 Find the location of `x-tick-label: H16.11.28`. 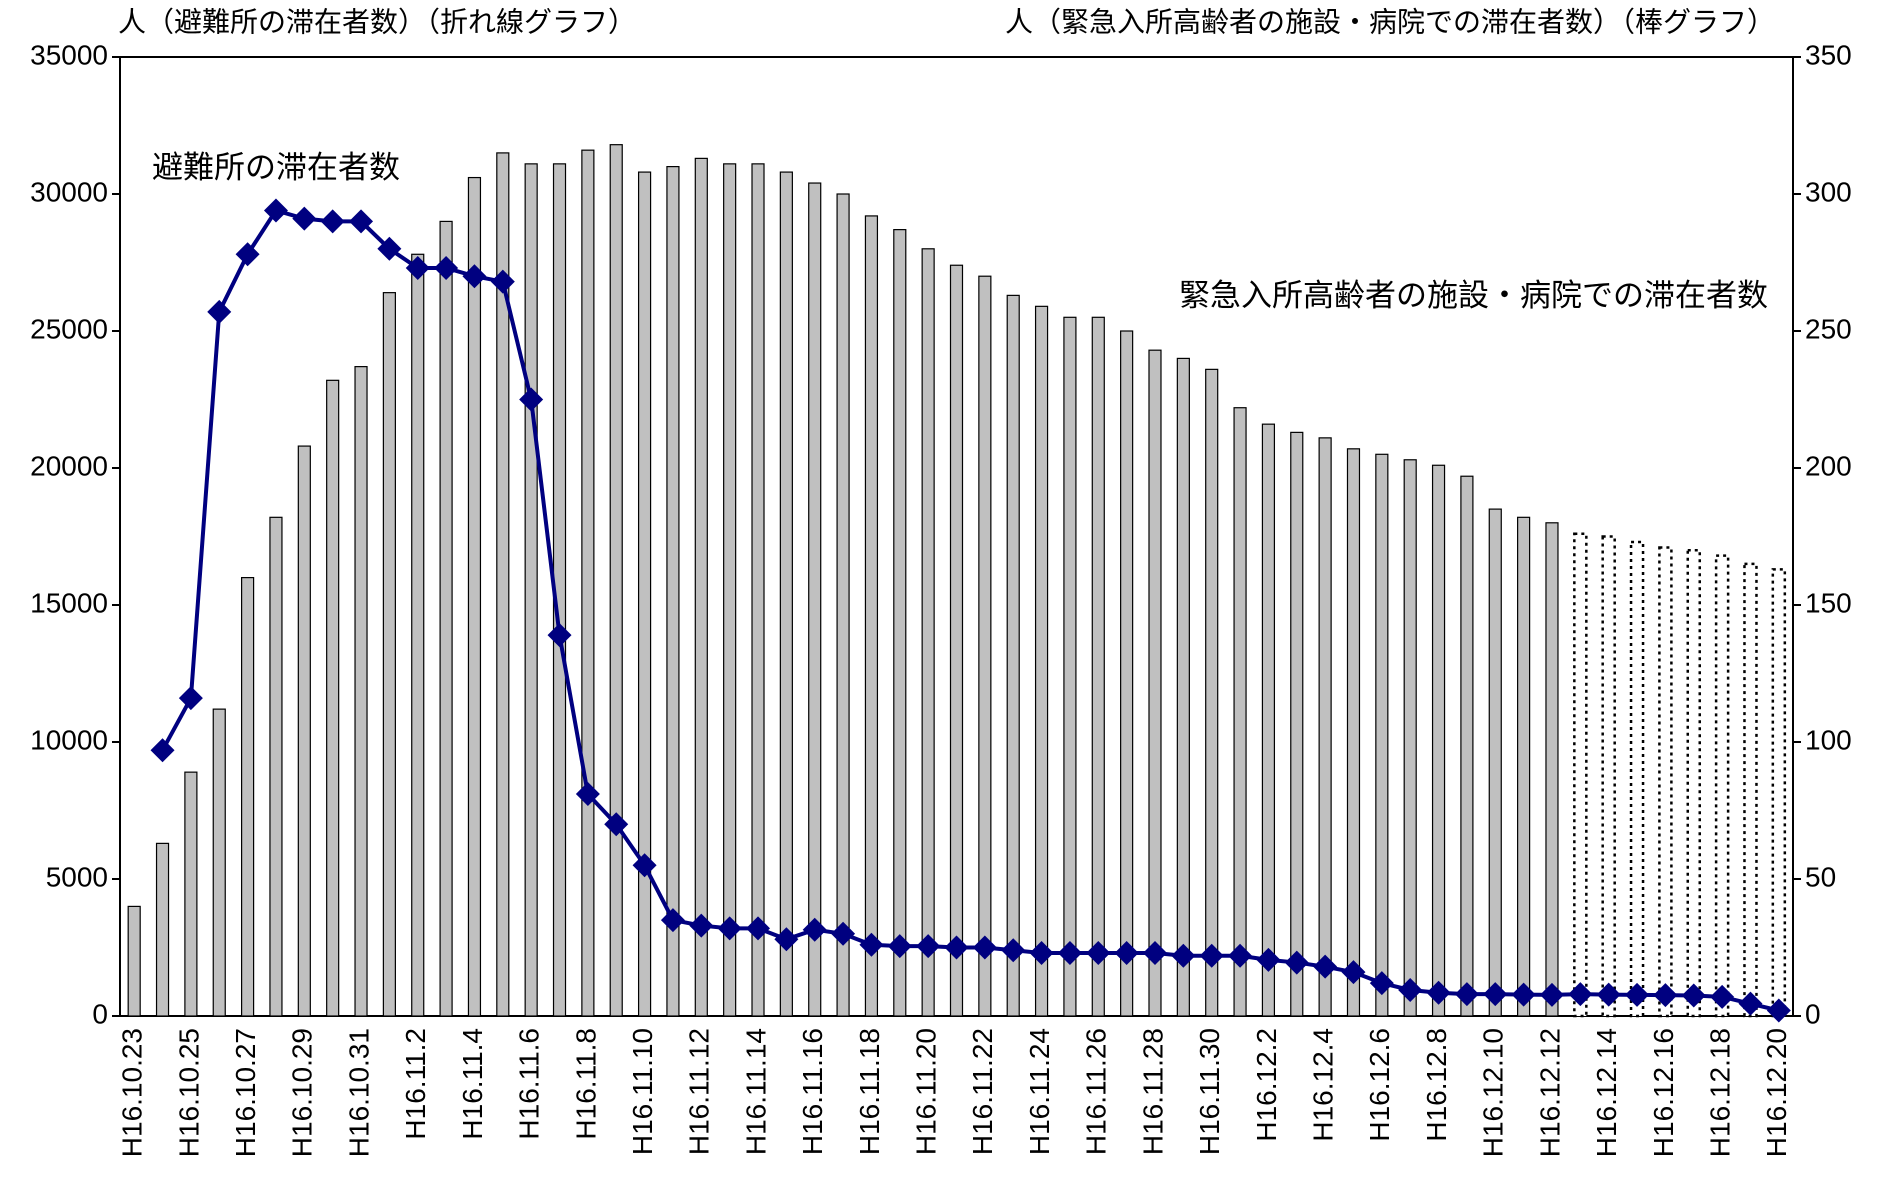

x-tick-label: H16.11.28 is located at coordinates (1152, 1091).